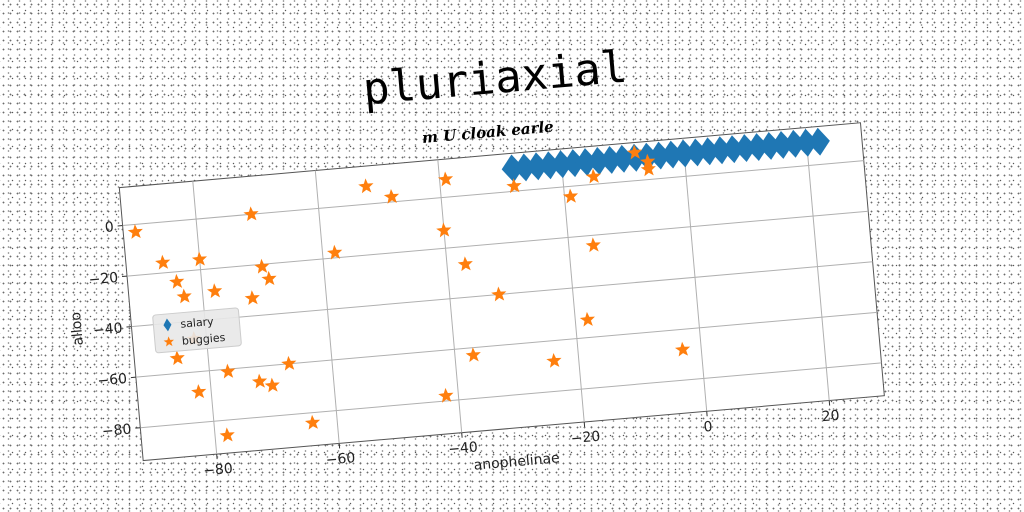  I want to click on y-tick-label: −80, so click(116, 431).